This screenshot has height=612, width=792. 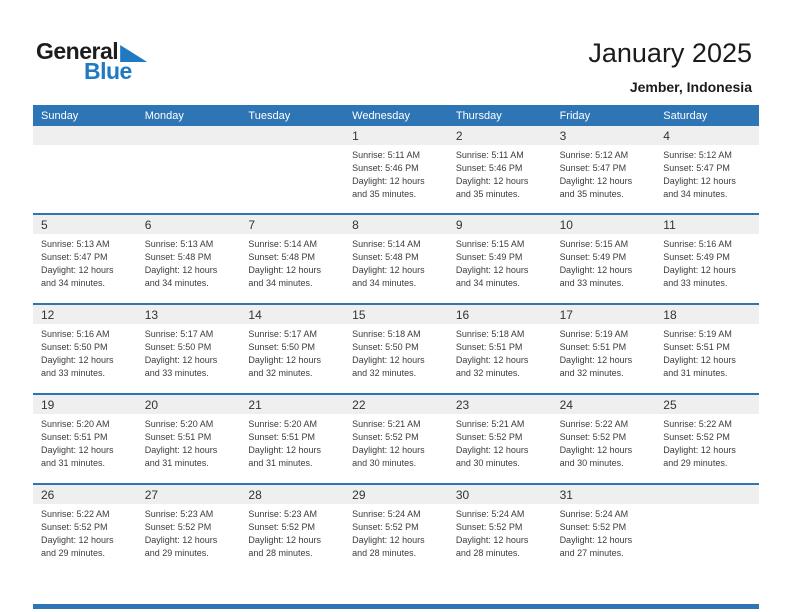 What do you see at coordinates (385, 168) in the screenshot?
I see `sunset-text: Sunset: 5:46 PM` at bounding box center [385, 168].